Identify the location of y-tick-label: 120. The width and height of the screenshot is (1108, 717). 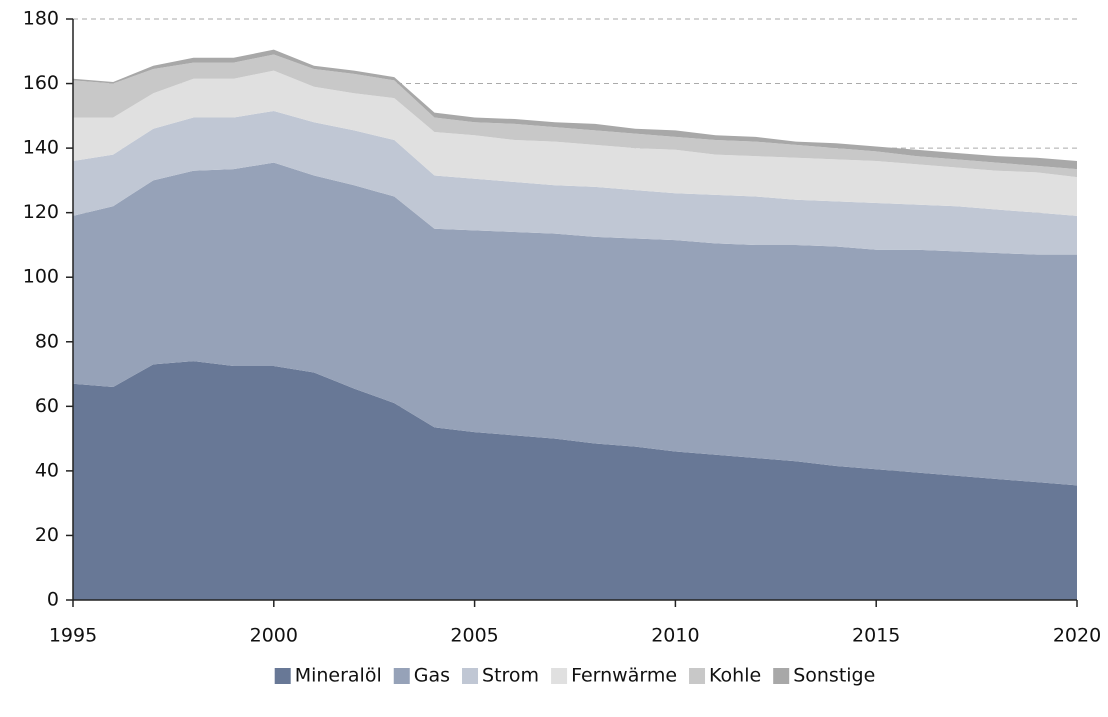
(41, 212).